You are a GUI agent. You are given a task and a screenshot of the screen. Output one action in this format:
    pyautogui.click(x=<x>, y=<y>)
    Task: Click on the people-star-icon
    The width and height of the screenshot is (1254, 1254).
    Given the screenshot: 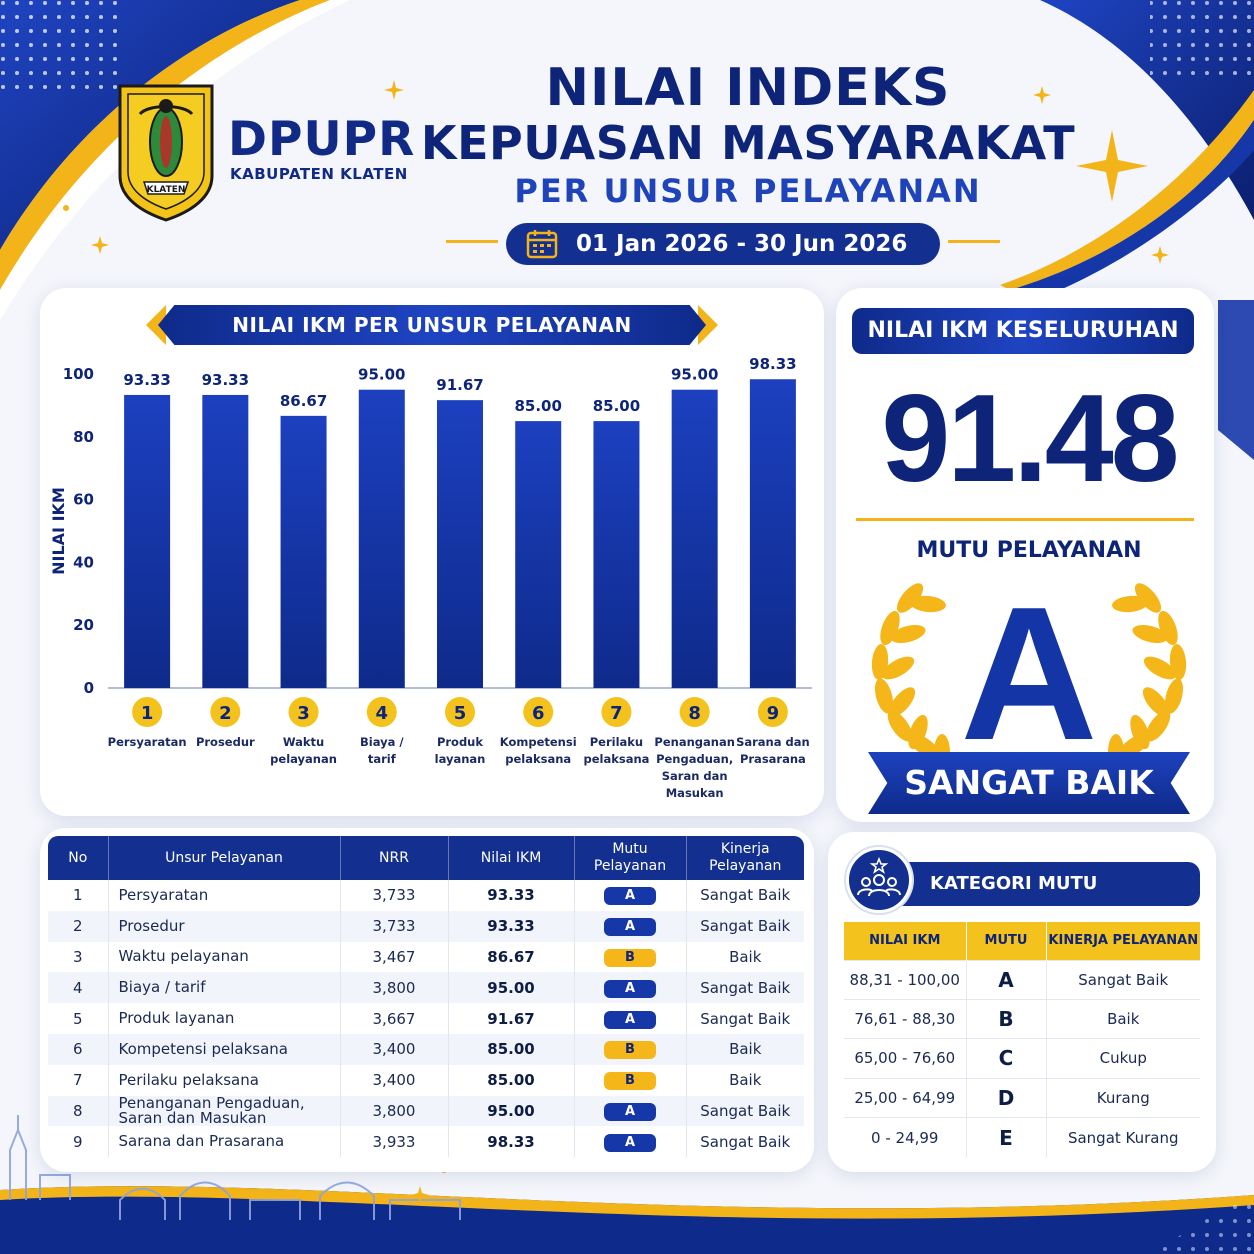 What is the action you would take?
    pyautogui.click(x=879, y=876)
    